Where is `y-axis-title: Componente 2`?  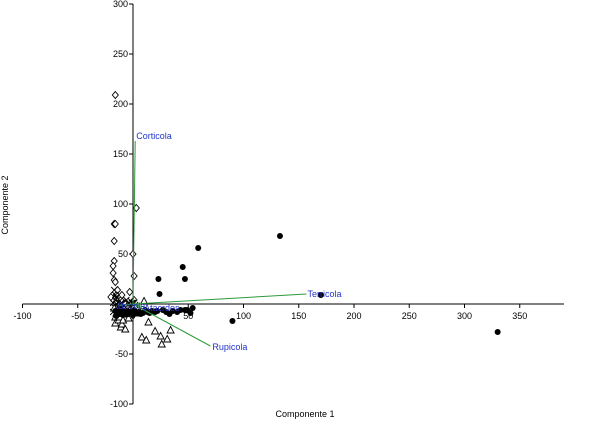
y-axis-title: Componente 2 is located at coordinates (5, 204).